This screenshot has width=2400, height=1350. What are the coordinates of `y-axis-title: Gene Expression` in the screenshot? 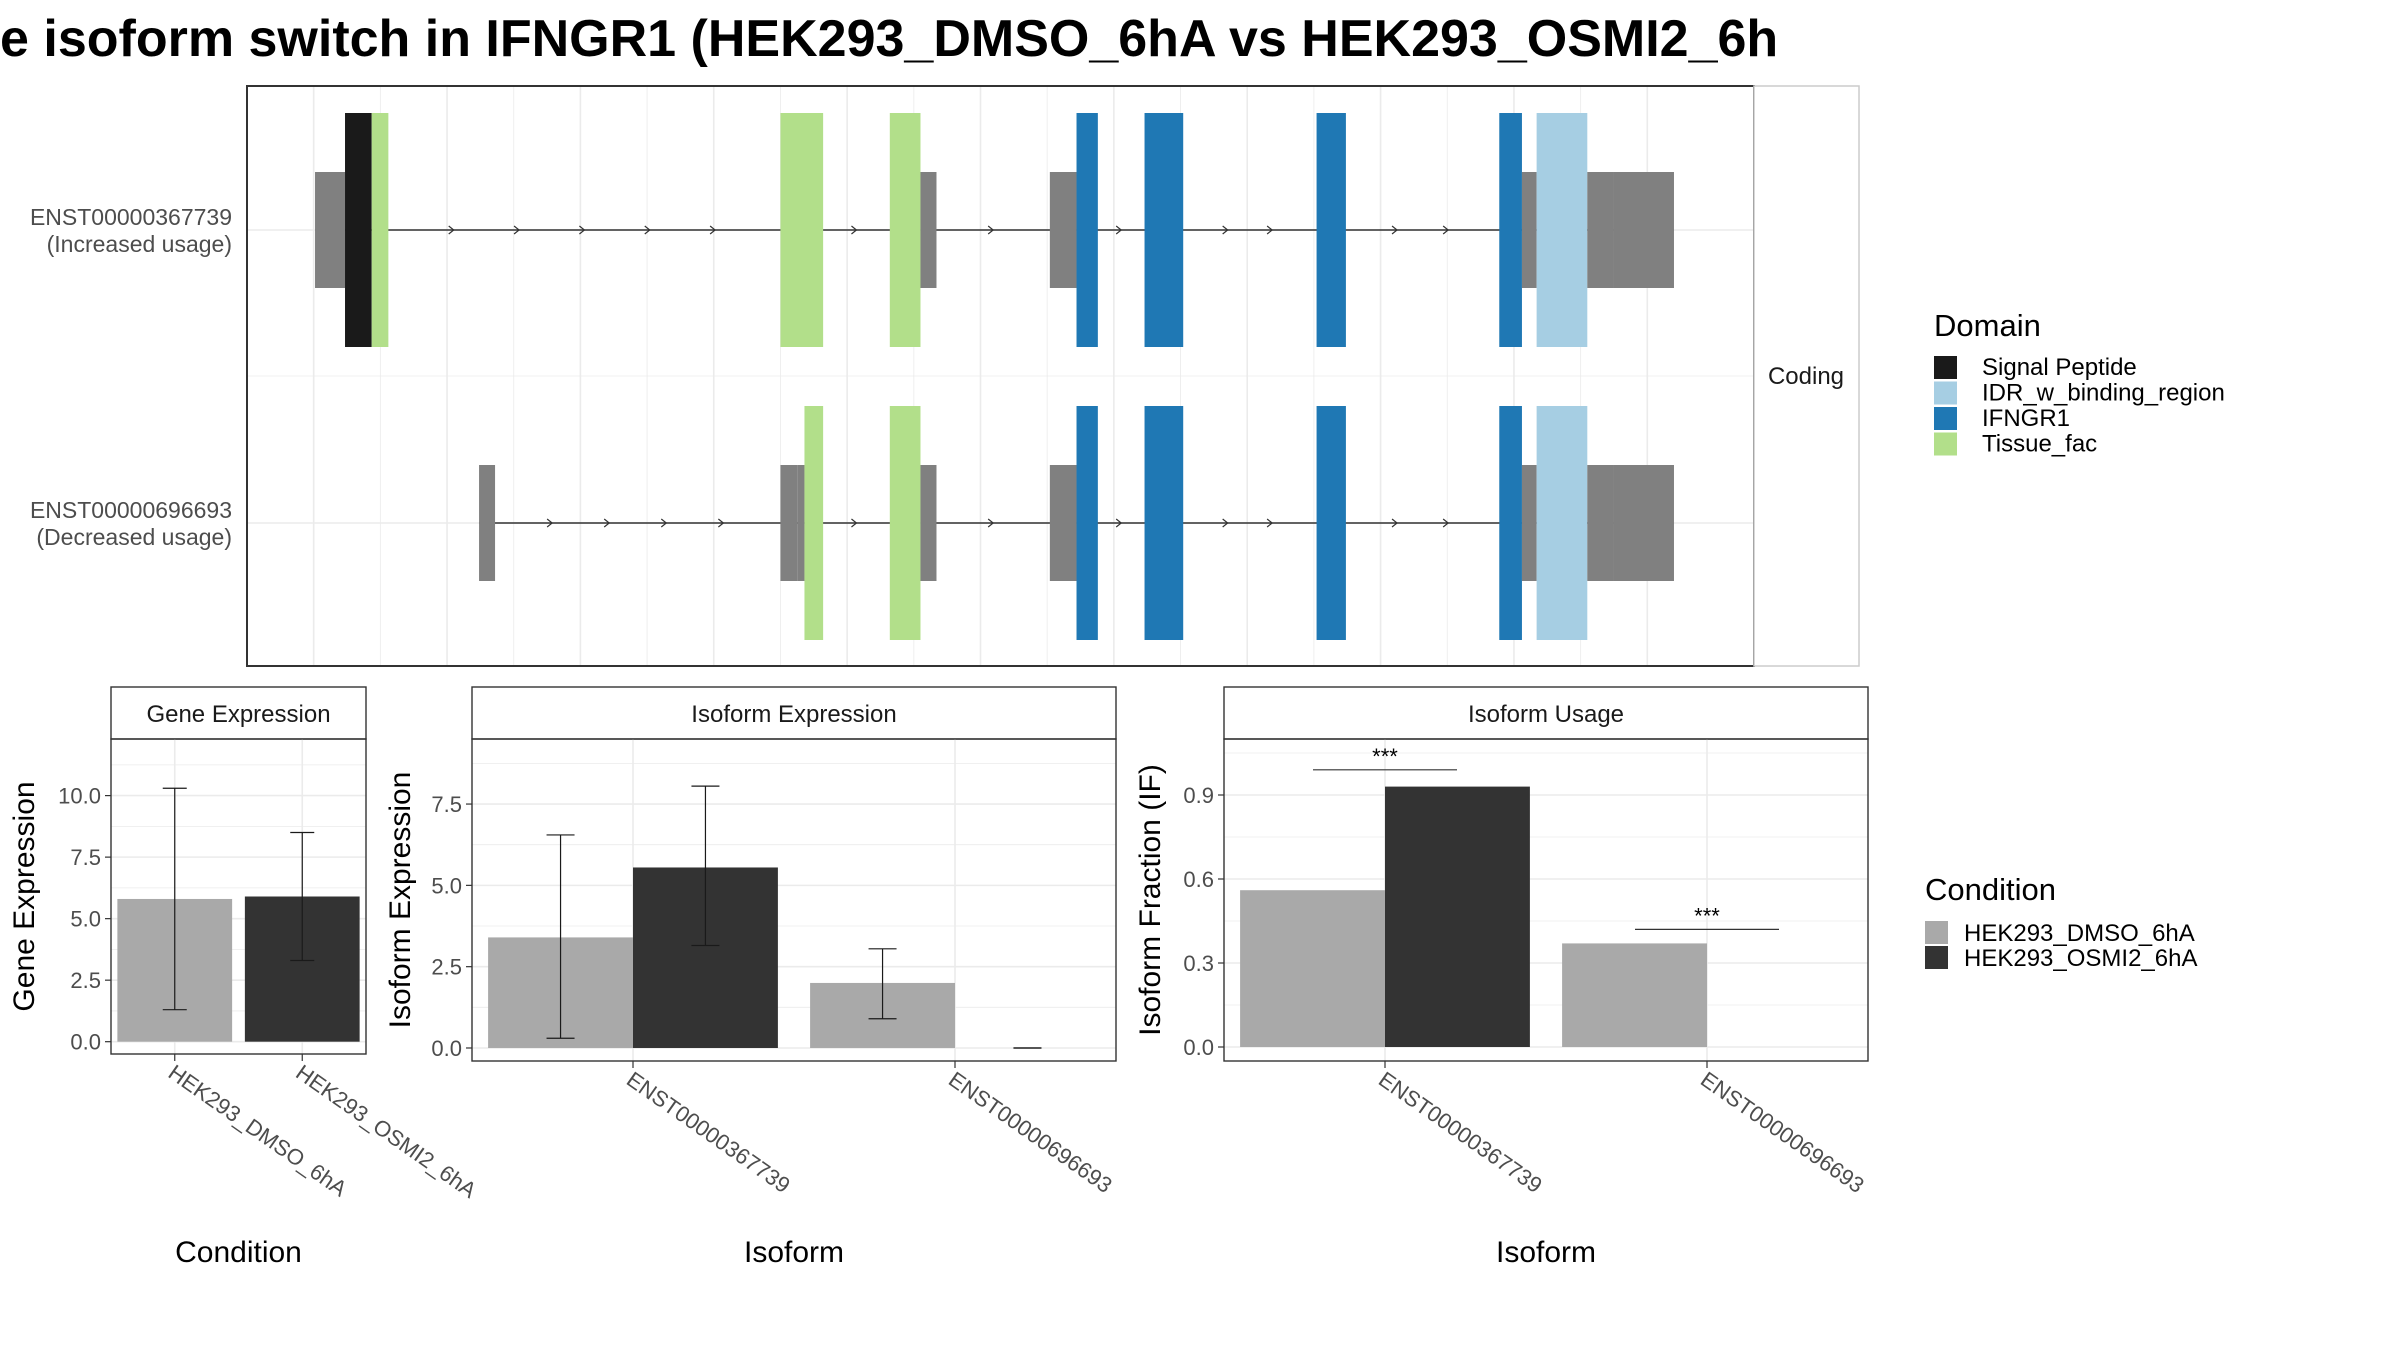 It's located at (24, 896).